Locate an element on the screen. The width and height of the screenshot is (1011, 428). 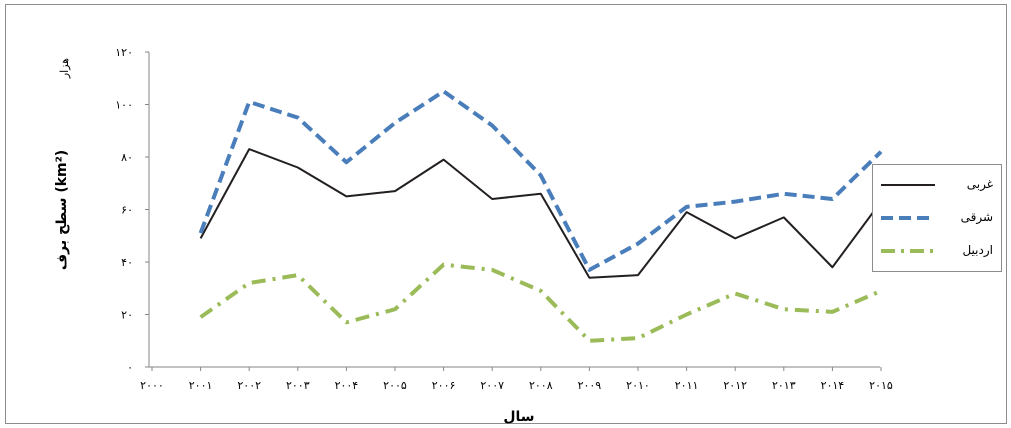
x-tick-label: ۲۰۰۹ is located at coordinates (590, 385).